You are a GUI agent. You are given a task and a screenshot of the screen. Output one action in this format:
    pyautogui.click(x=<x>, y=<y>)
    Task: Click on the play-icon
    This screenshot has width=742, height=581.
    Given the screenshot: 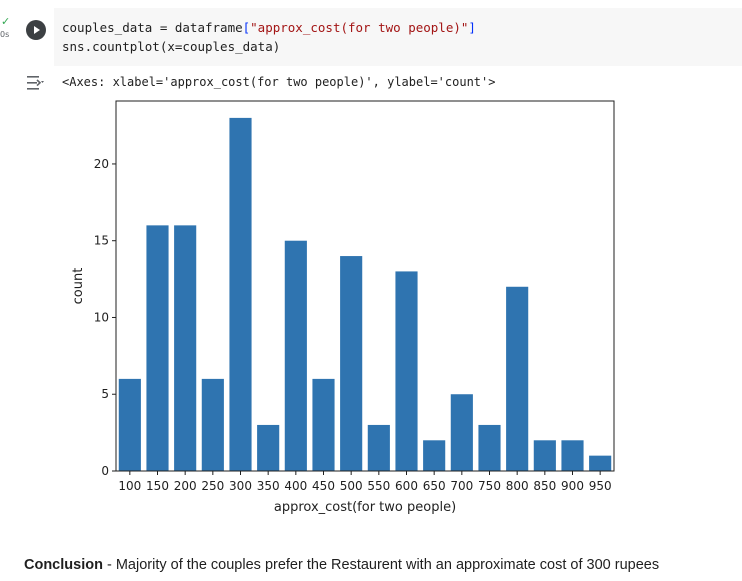 What is the action you would take?
    pyautogui.click(x=37, y=30)
    